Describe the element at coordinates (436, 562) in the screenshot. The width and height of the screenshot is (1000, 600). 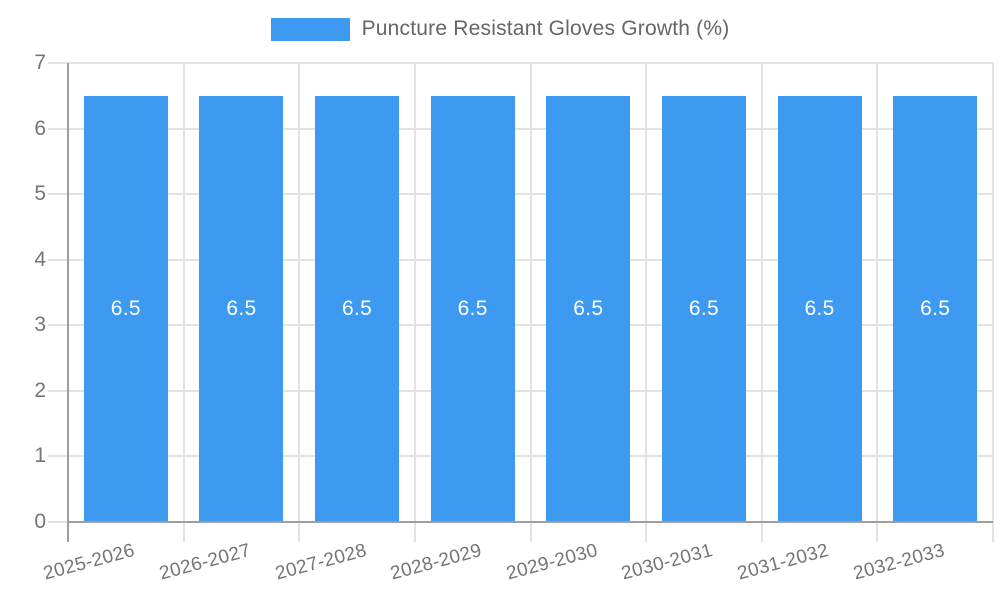
I see `x-axis-tick-label: 2028-2029` at that location.